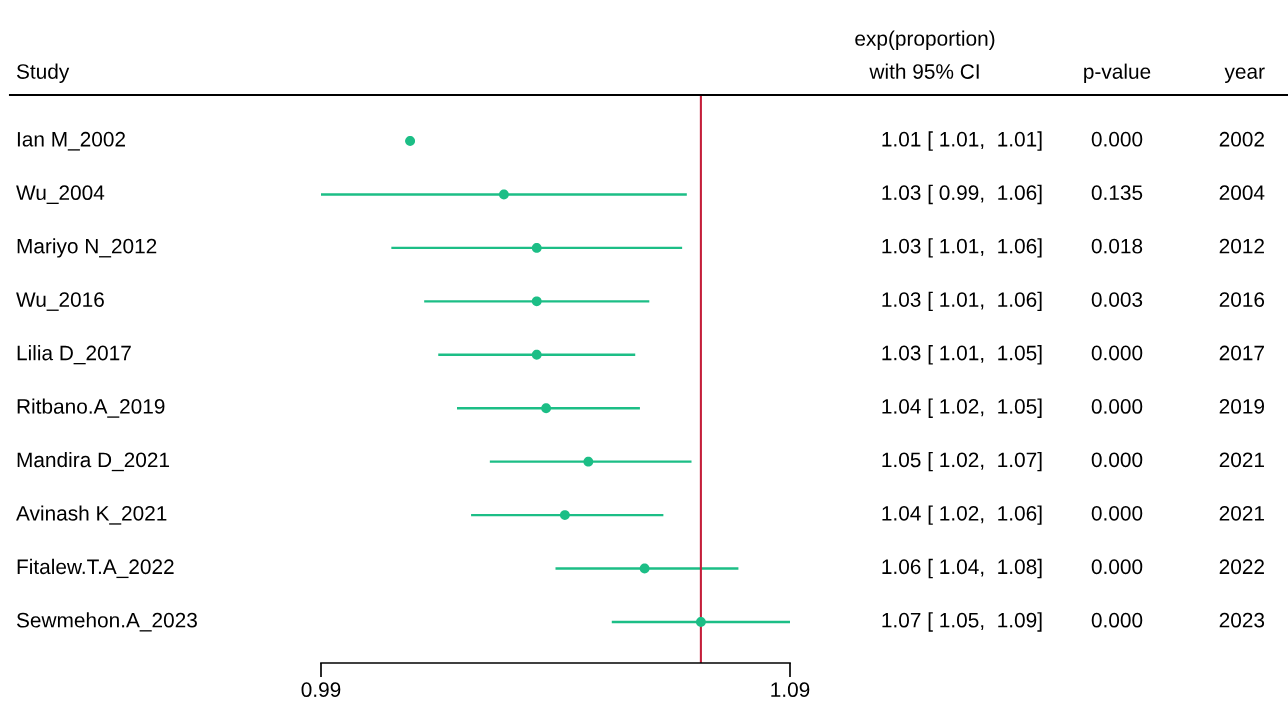 This screenshot has height=708, width=1288. Describe the element at coordinates (1117, 193) in the screenshot. I see `text: 0.135` at that location.